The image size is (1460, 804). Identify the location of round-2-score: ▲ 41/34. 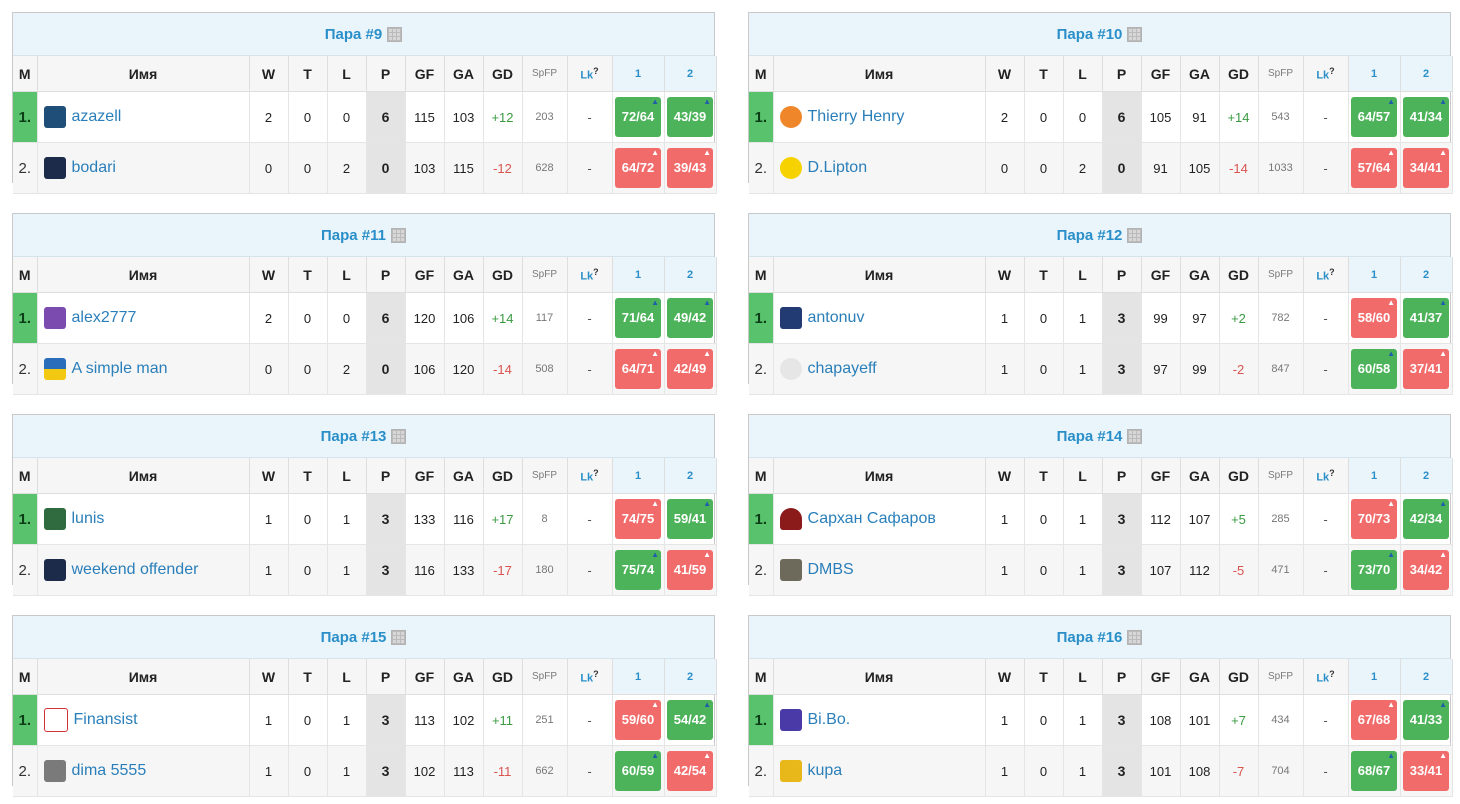
(1426, 117).